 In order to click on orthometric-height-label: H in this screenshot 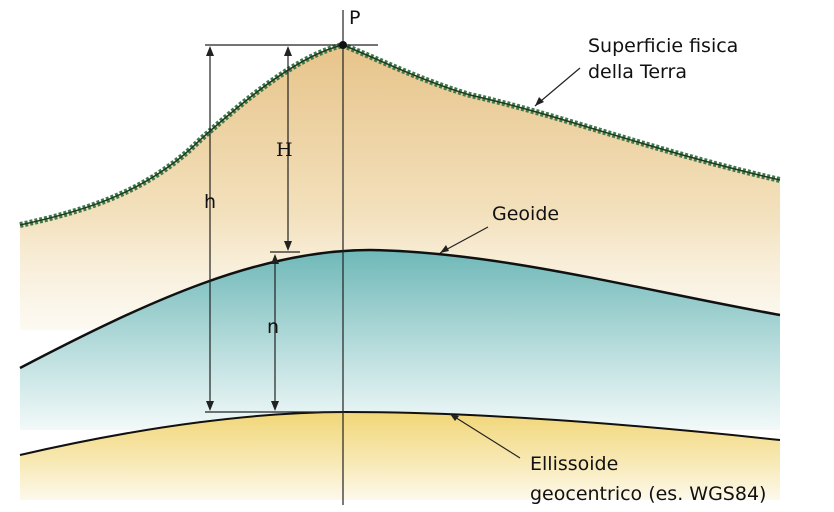, I will do `click(284, 150)`.